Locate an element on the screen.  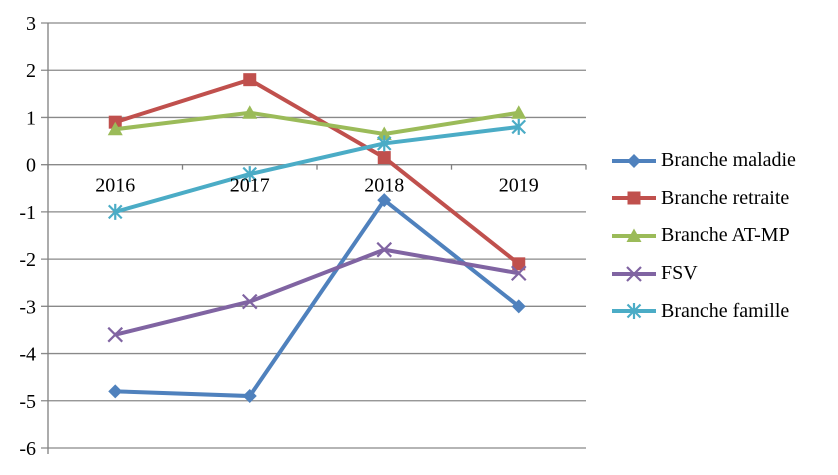
series-line-branche-famille is located at coordinates (316, 169).